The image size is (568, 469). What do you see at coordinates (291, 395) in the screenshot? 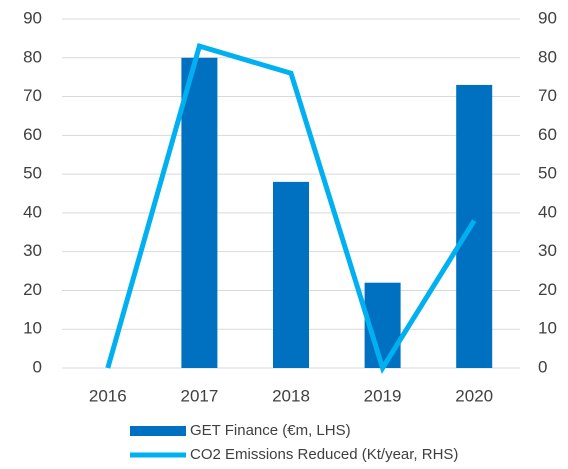
I see `x-tick-label: 2018` at bounding box center [291, 395].